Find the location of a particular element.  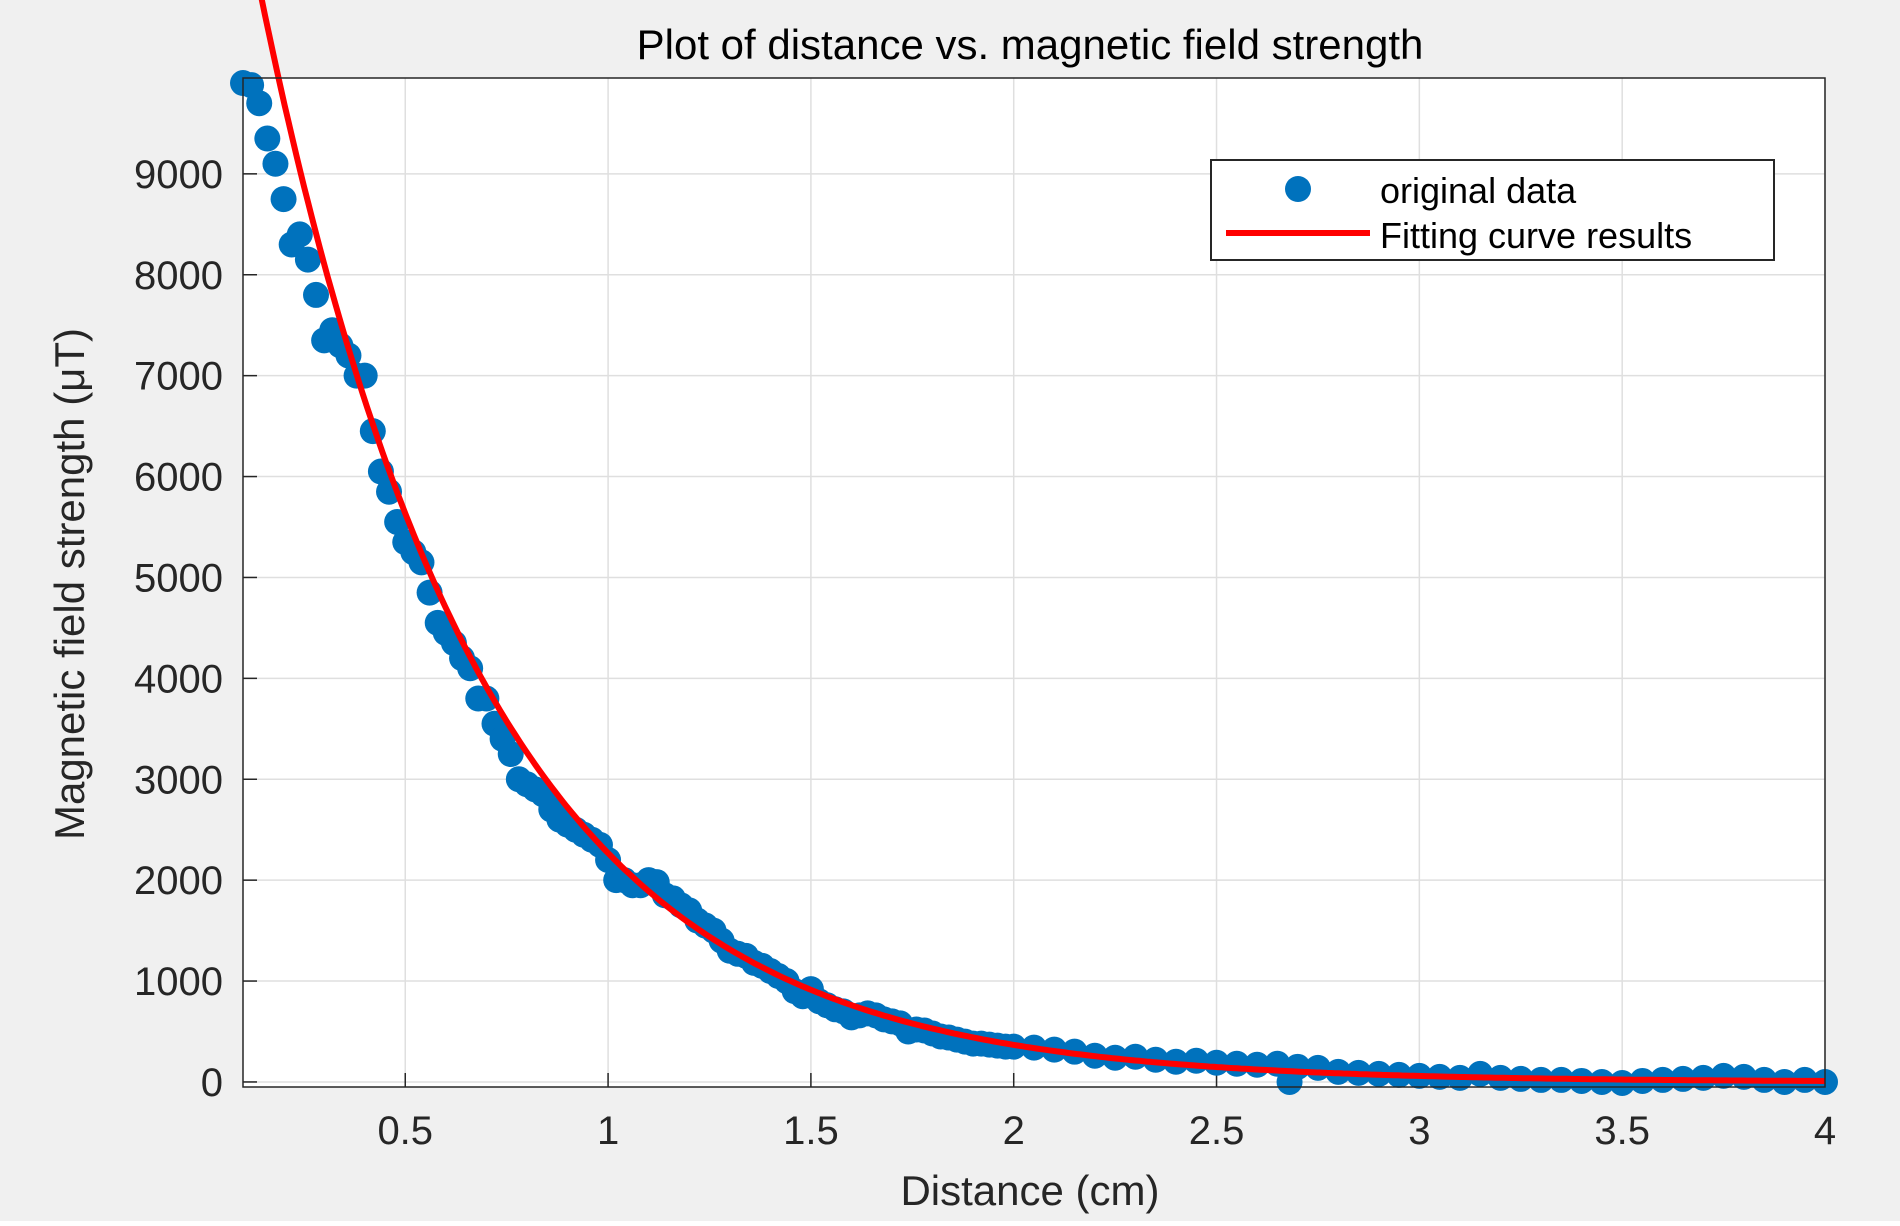

x-tick-label-0: 0.5 is located at coordinates (405, 1131).